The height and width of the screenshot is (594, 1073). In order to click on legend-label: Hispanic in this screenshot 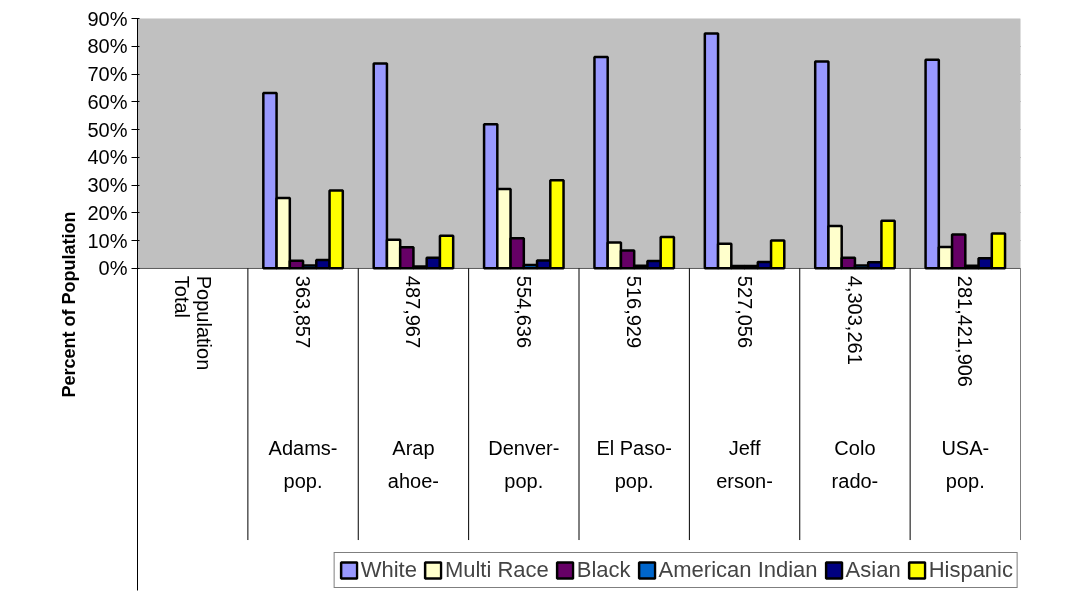, I will do `click(970, 570)`.